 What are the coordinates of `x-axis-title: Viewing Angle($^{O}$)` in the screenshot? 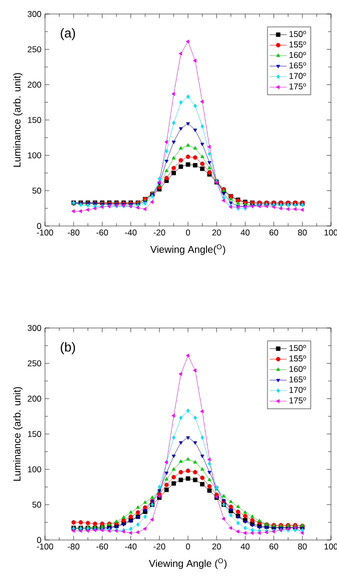 It's located at (188, 249).